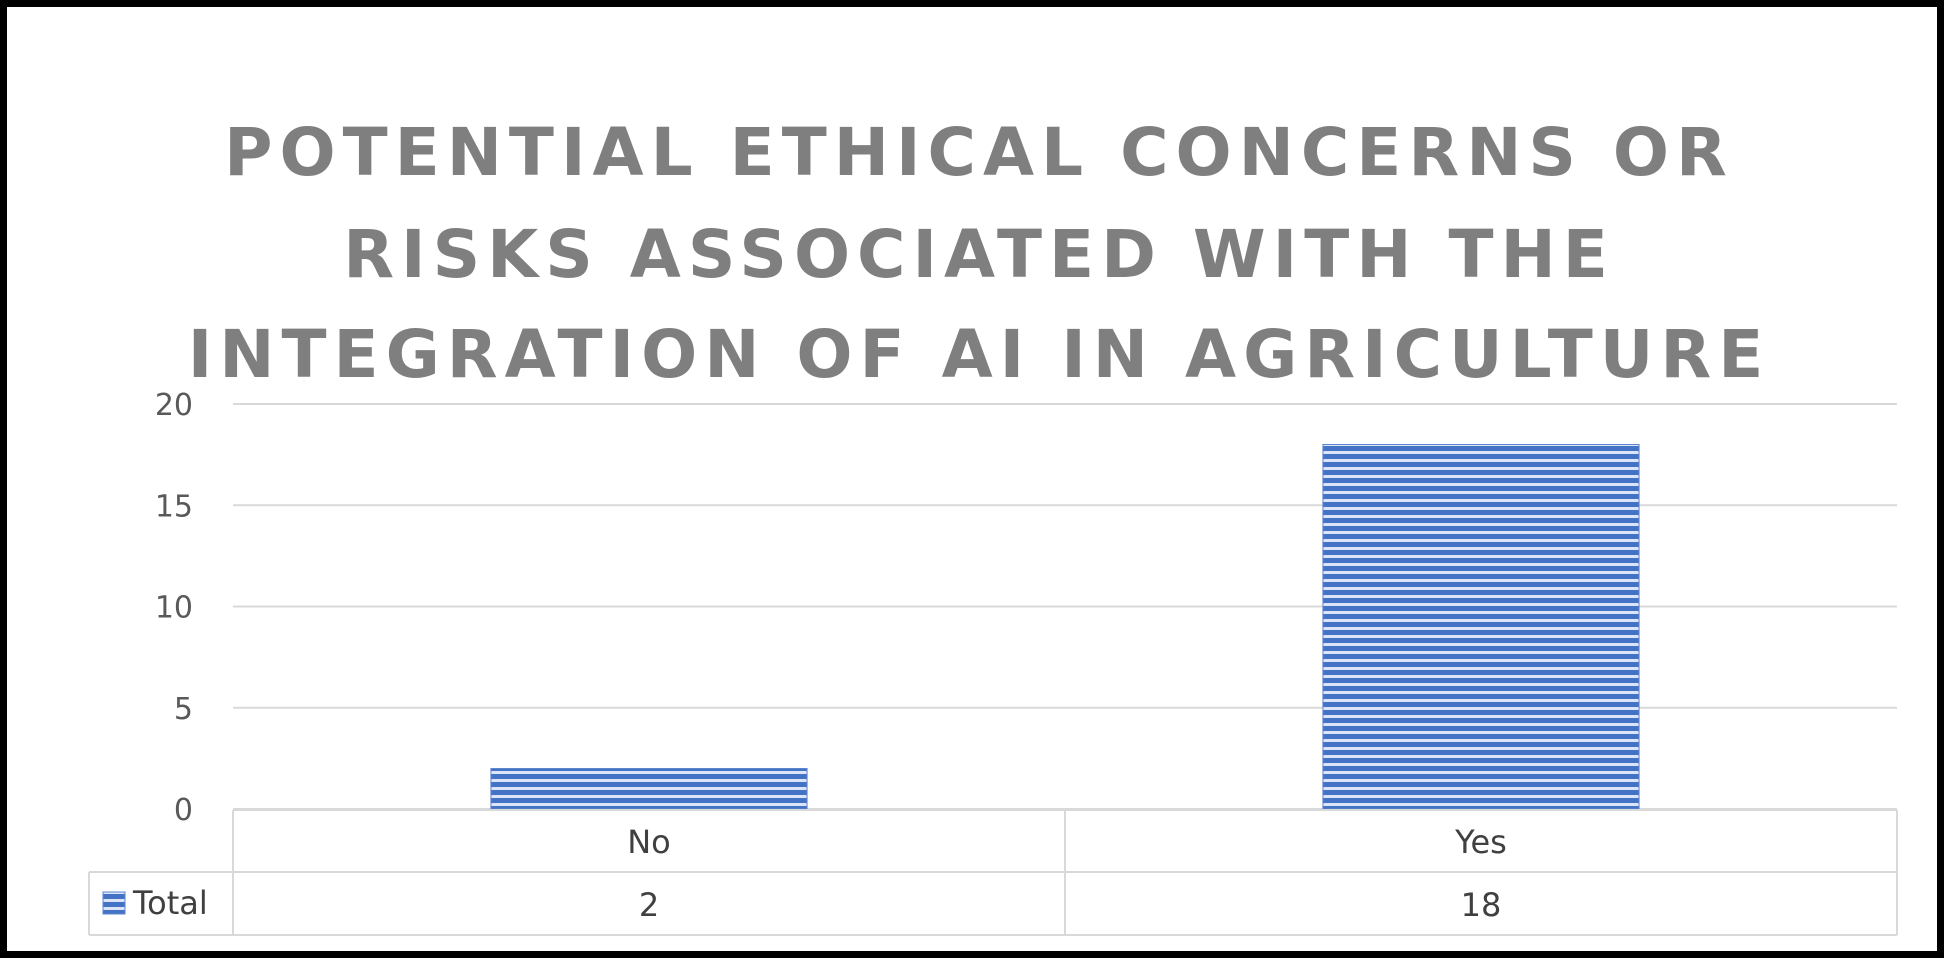 The height and width of the screenshot is (965, 1944). I want to click on legend-key, so click(114, 903).